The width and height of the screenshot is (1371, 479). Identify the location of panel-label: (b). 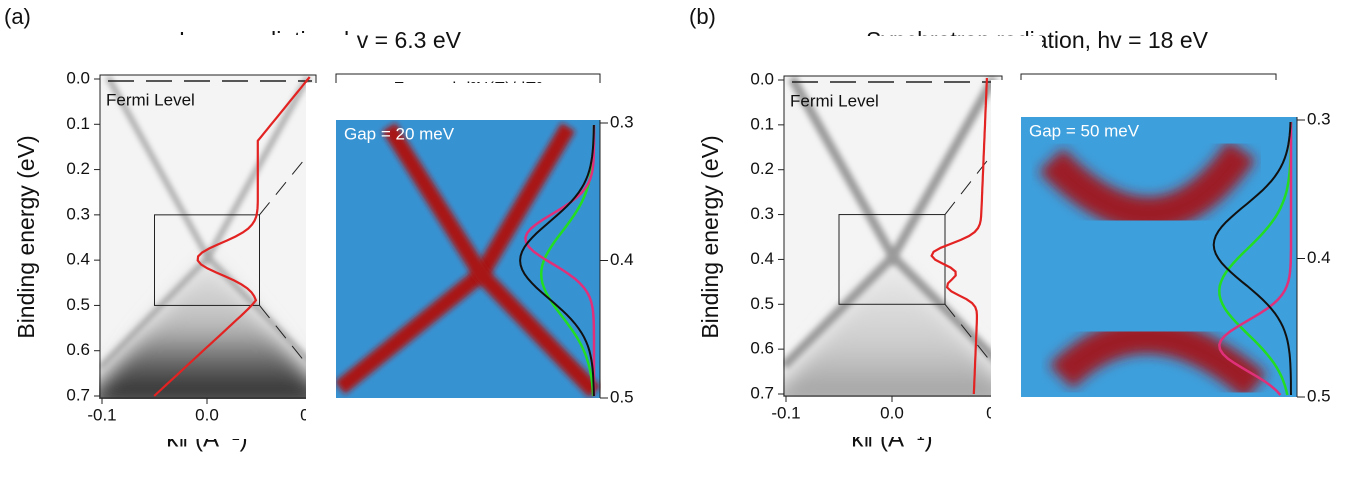
(702, 16).